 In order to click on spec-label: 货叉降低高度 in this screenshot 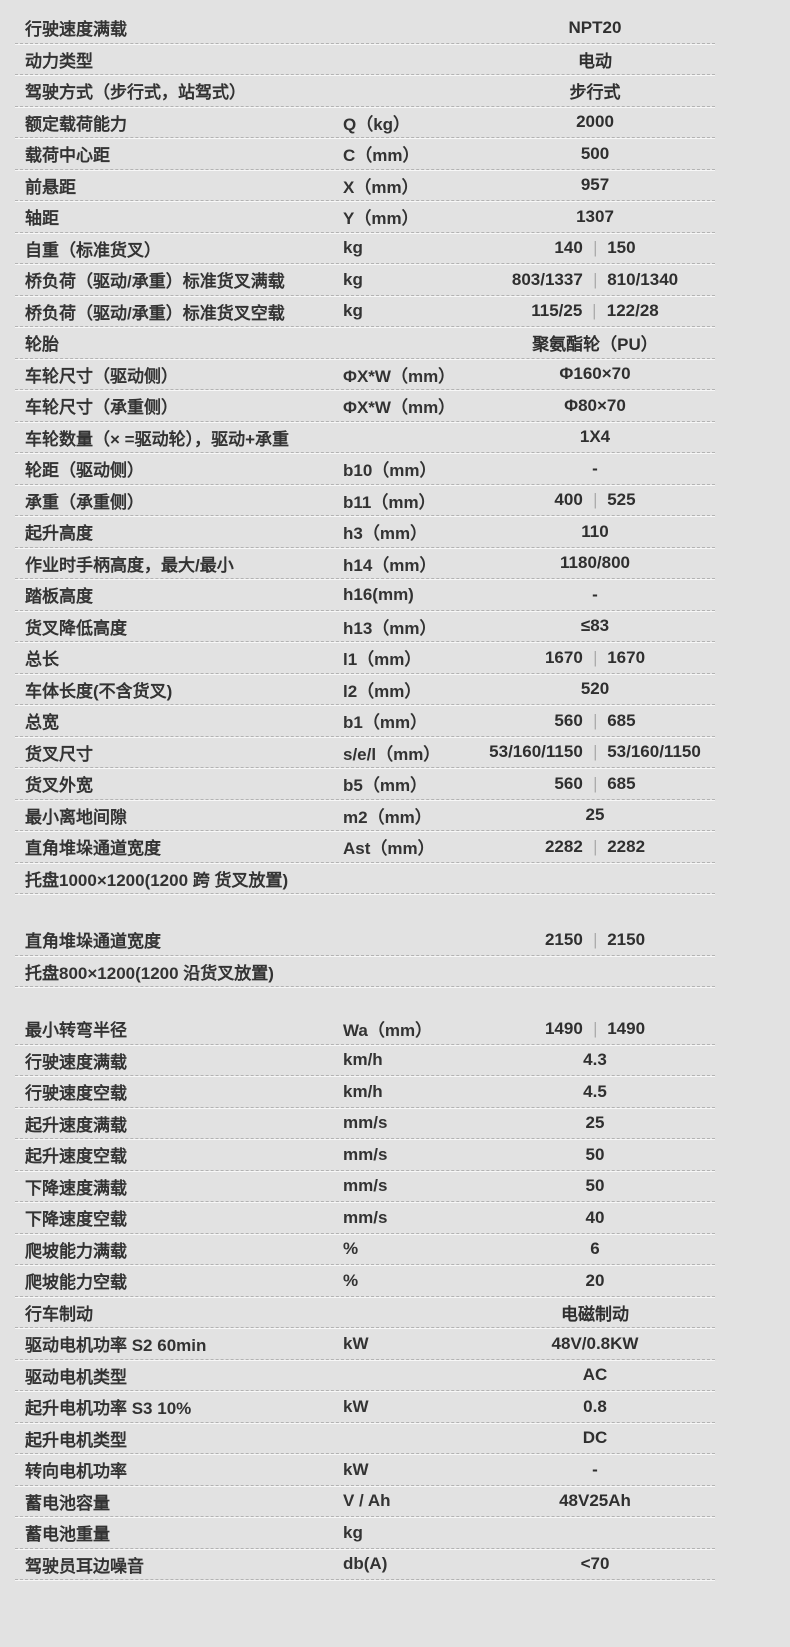, I will do `click(76, 628)`.